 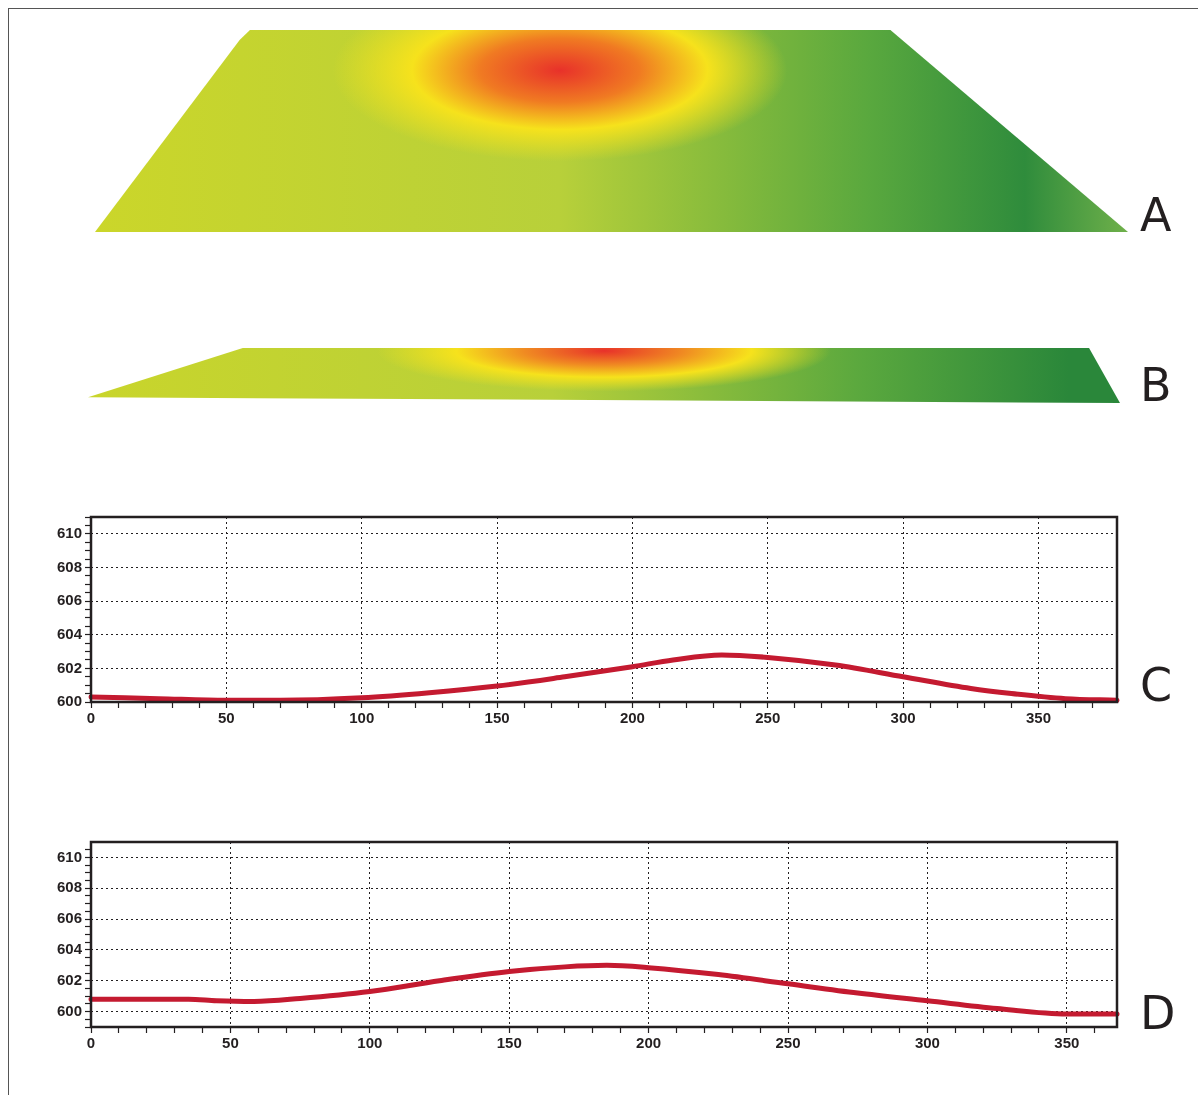 What do you see at coordinates (1156, 685) in the screenshot?
I see `text: C` at bounding box center [1156, 685].